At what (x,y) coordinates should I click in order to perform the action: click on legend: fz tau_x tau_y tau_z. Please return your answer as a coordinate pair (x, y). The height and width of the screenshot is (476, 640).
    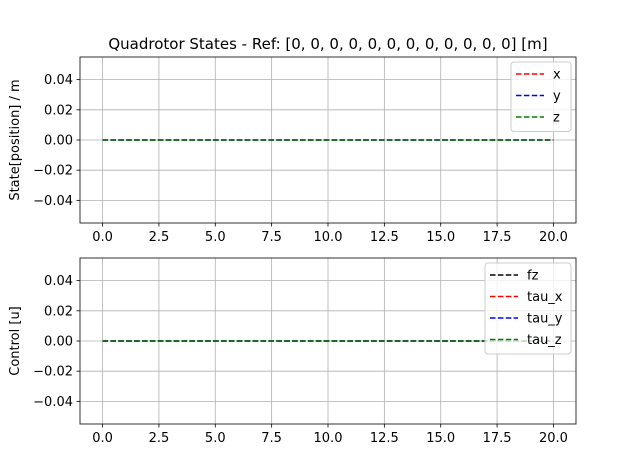
    Looking at the image, I should click on (528, 308).